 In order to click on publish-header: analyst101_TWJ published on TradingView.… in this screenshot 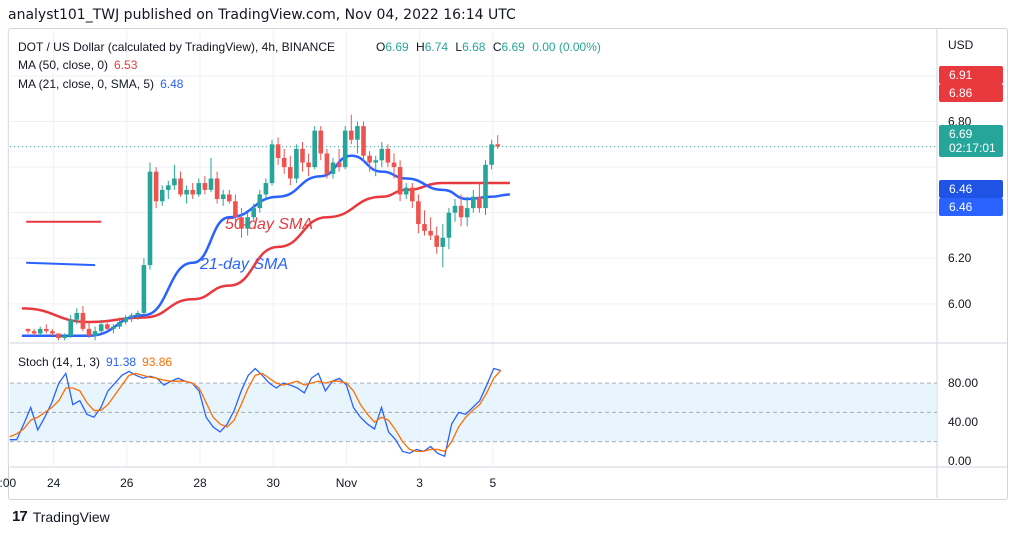, I will do `click(262, 15)`.